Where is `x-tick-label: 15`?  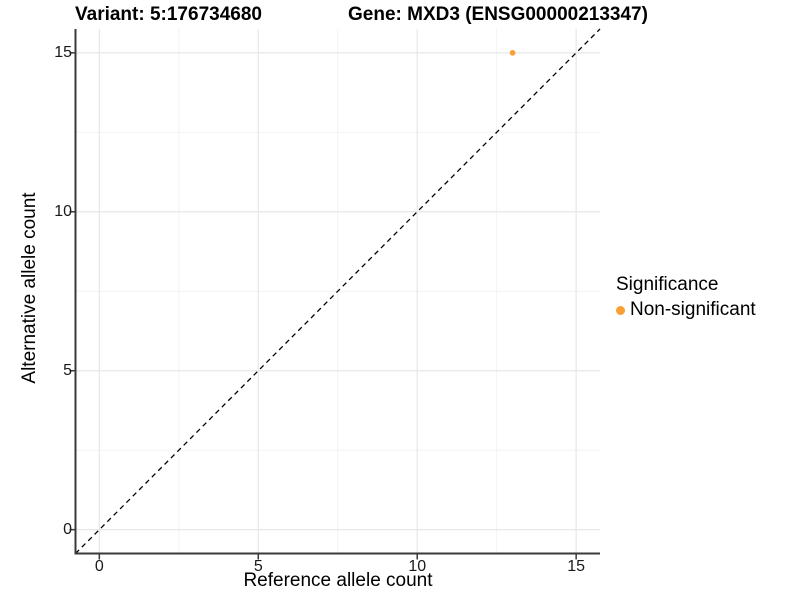
x-tick-label: 15 is located at coordinates (576, 566).